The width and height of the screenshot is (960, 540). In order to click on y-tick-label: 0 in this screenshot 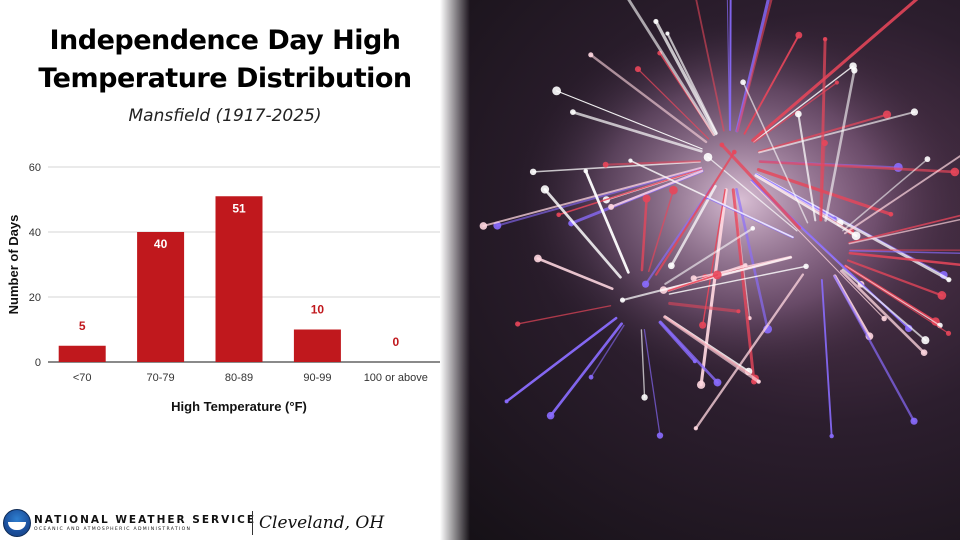, I will do `click(38, 363)`.